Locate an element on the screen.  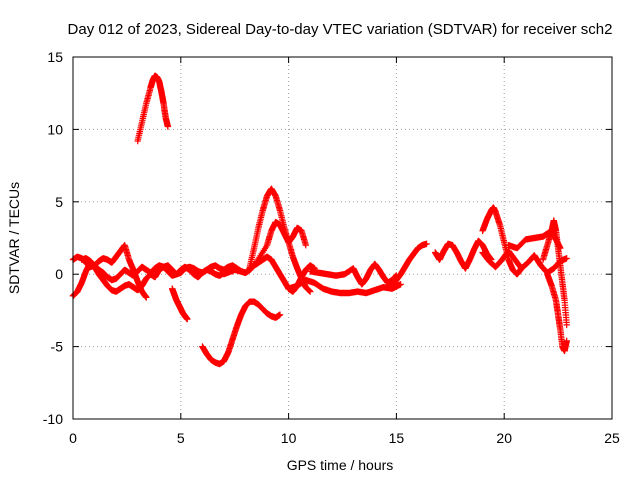
y-tick-label: 5 is located at coordinates (59, 202).